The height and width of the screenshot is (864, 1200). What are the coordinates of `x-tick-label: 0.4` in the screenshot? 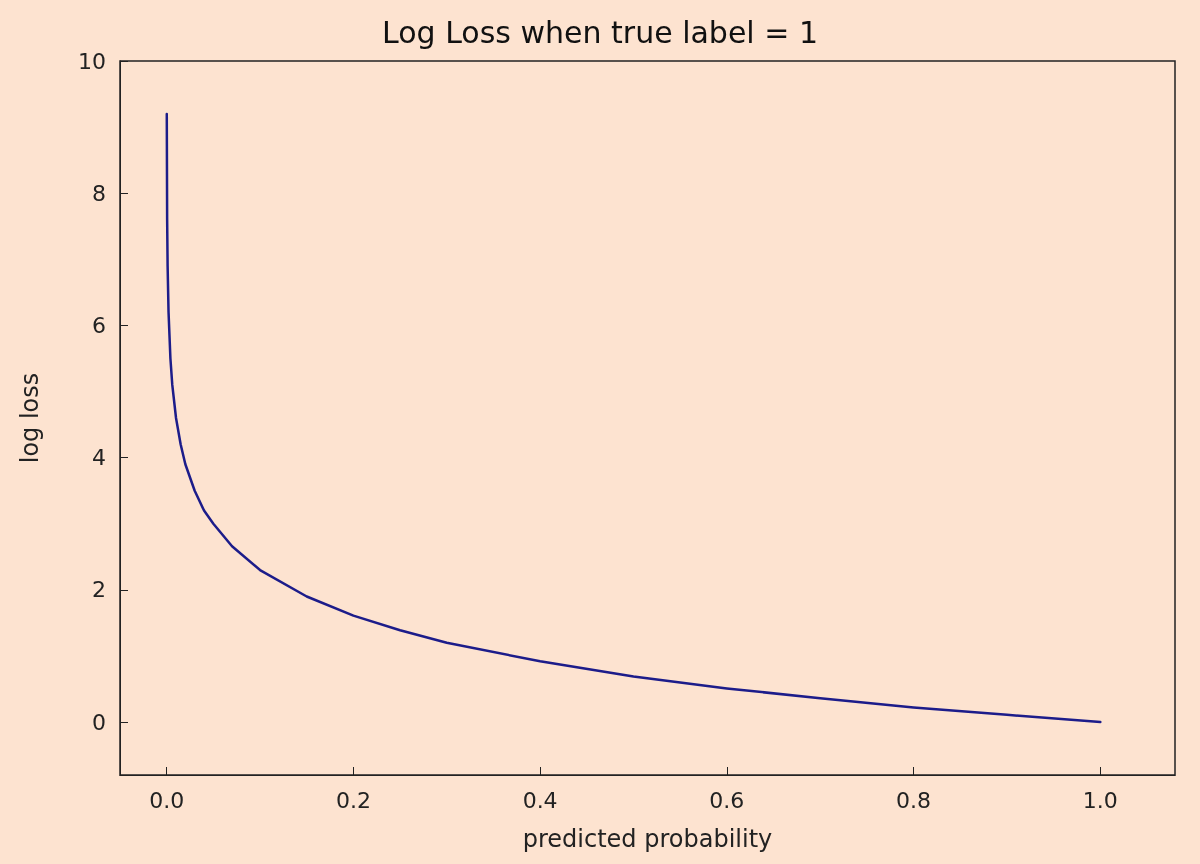 It's located at (540, 800).